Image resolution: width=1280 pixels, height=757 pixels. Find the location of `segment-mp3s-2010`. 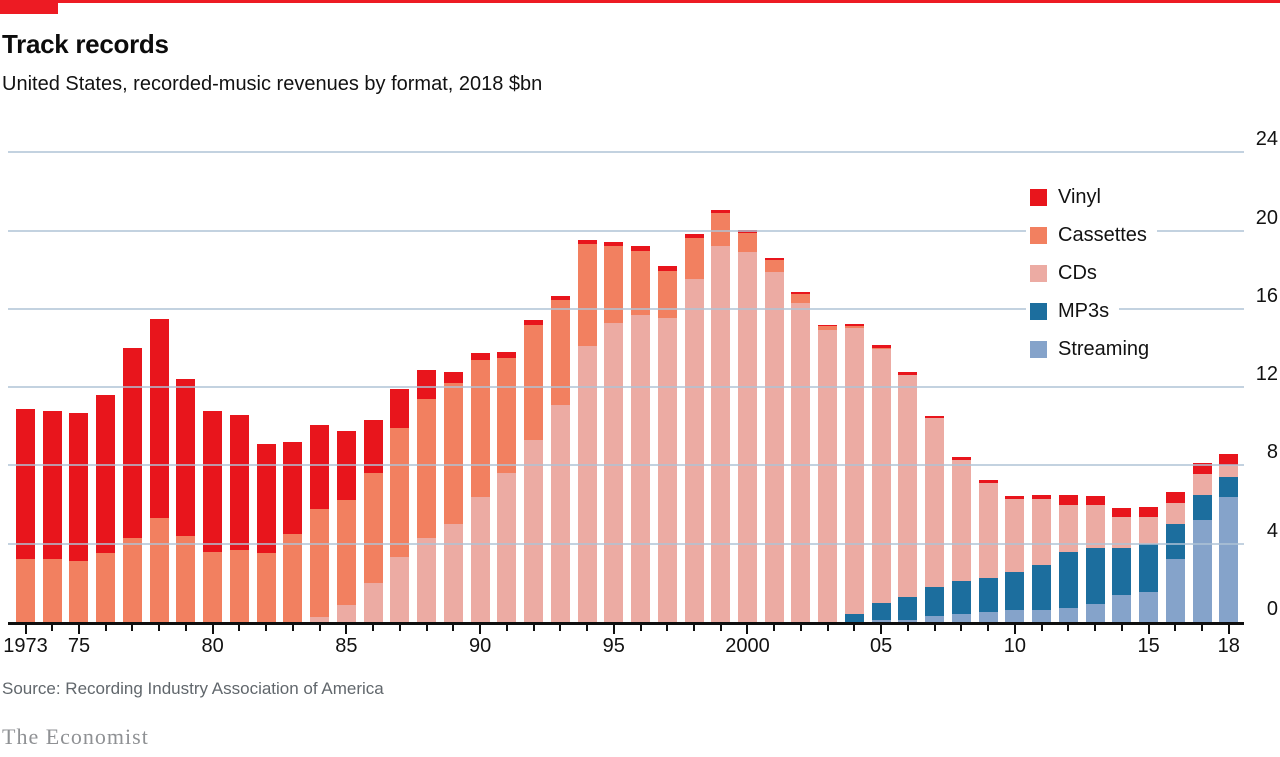

segment-mp3s-2010 is located at coordinates (1015, 591).